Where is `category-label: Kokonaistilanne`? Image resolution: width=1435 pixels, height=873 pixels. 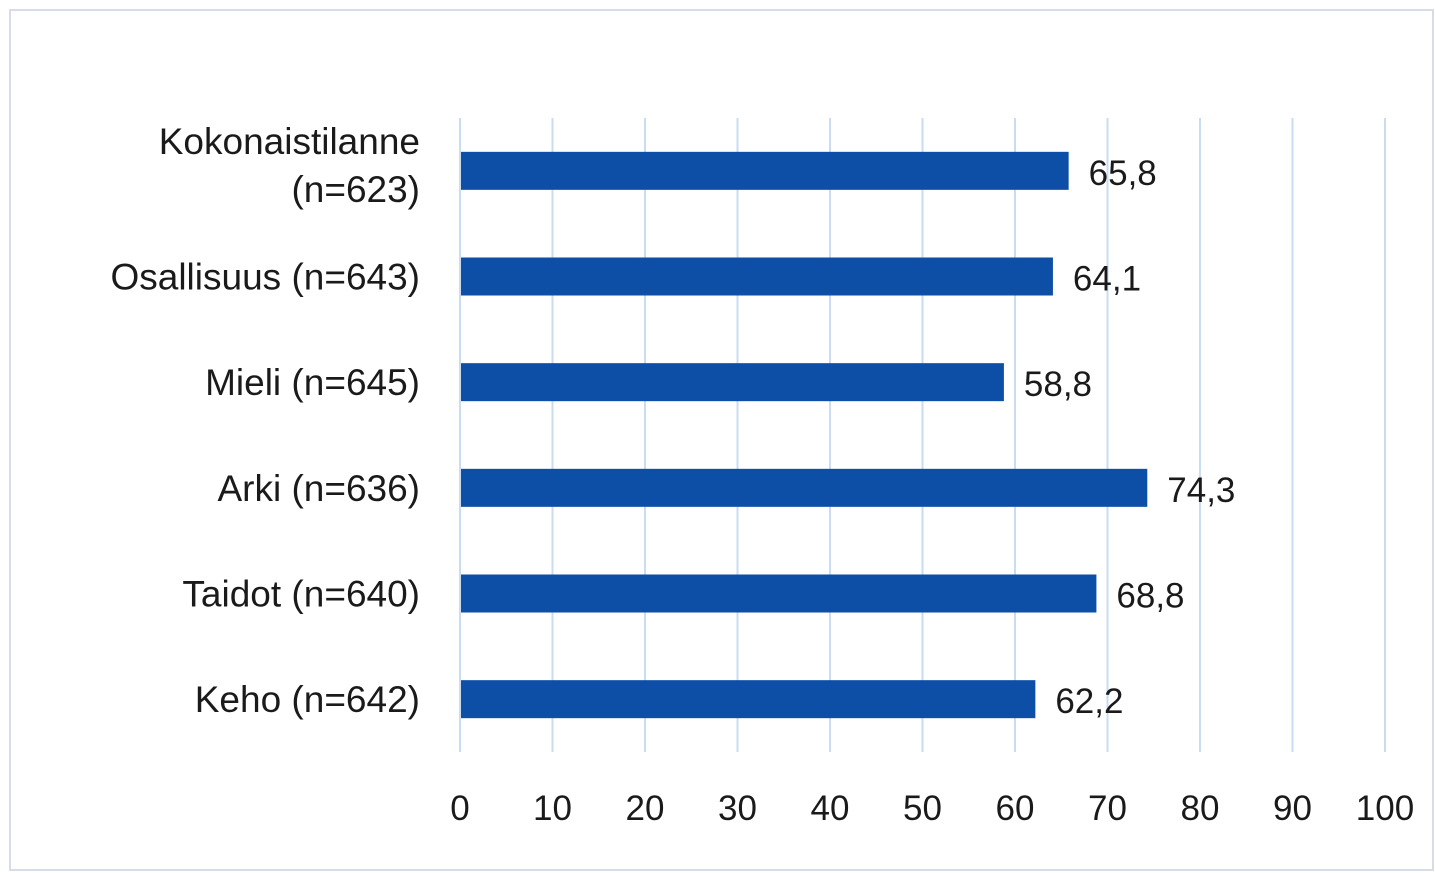 category-label: Kokonaistilanne is located at coordinates (289, 141).